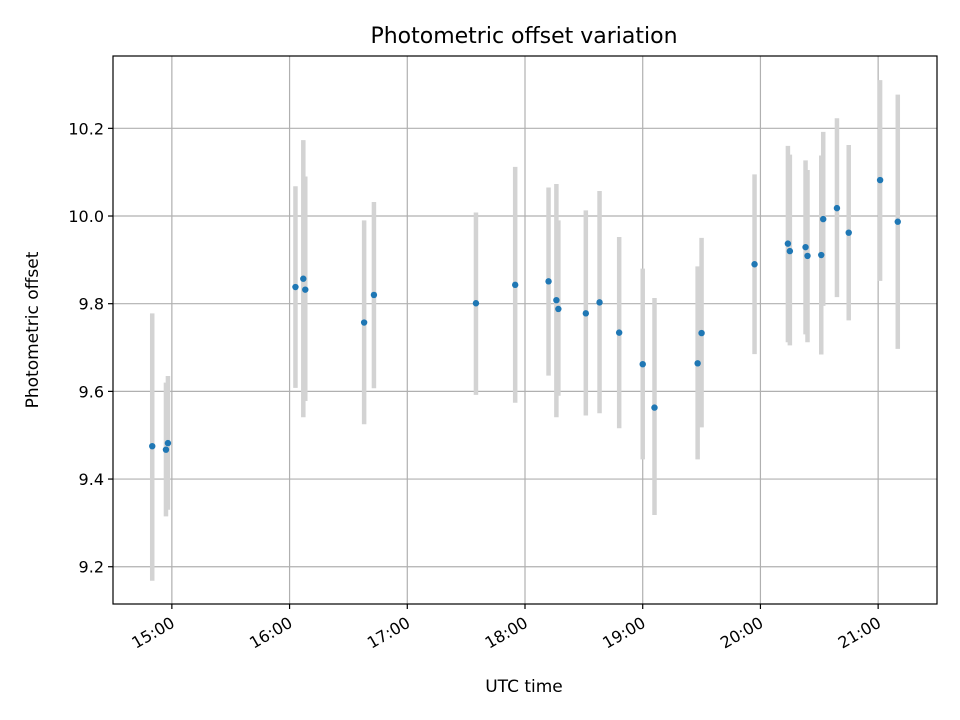 The width and height of the screenshot is (960, 720). Describe the element at coordinates (524, 687) in the screenshot. I see `x-axis-label: UTC time` at that location.